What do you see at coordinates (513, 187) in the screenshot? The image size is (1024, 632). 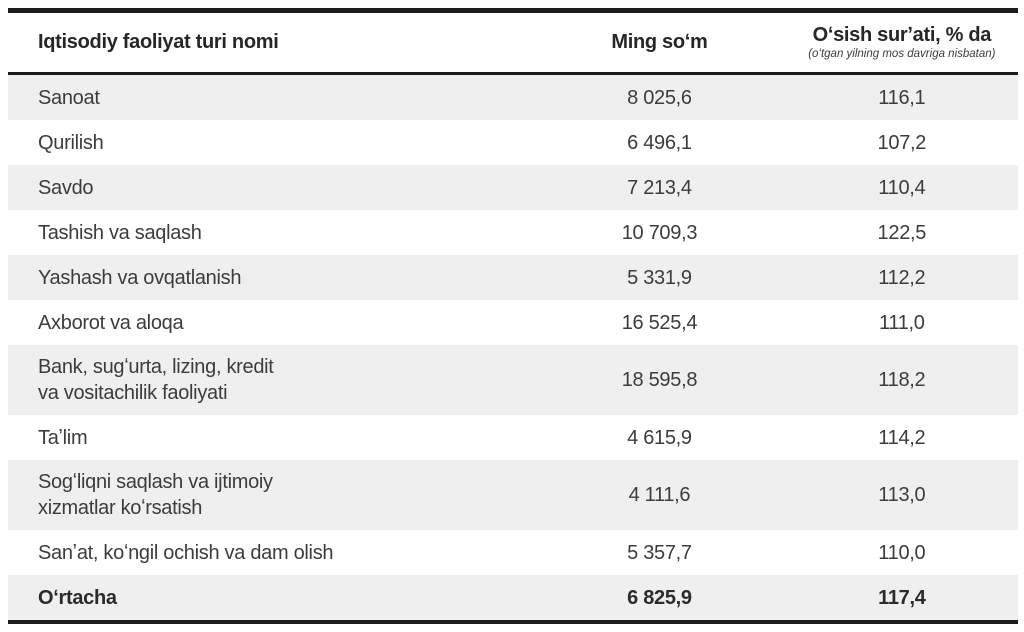 I see `table-row-savdo: Savdo 7 213,4 110,4` at bounding box center [513, 187].